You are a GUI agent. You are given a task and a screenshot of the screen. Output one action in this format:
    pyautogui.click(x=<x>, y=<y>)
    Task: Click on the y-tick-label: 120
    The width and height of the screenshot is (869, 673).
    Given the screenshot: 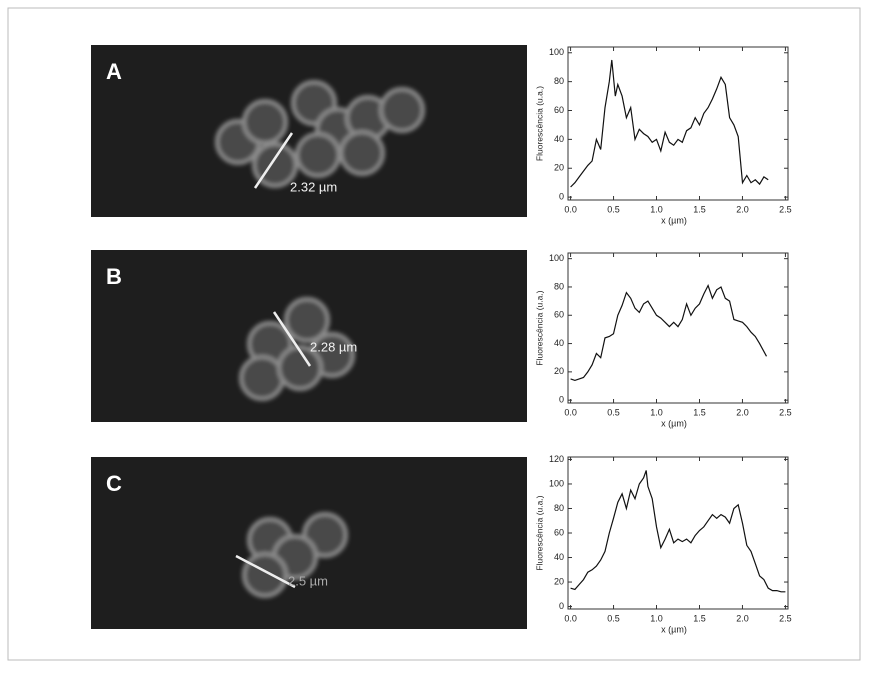 What is the action you would take?
    pyautogui.click(x=556, y=459)
    